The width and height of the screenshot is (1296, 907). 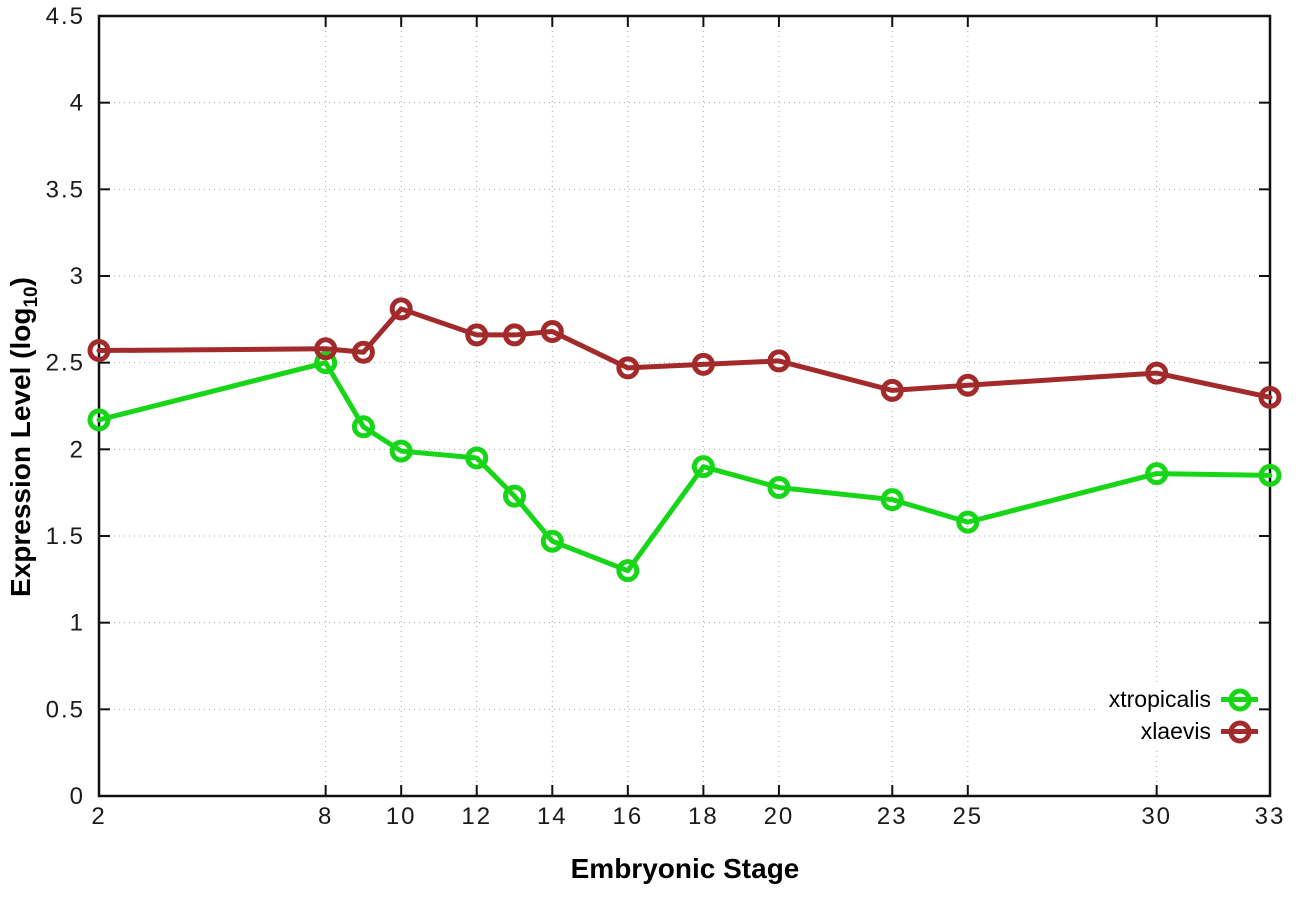 What do you see at coordinates (65, 16) in the screenshot?
I see `y-tick-label-4.5: 4.5` at bounding box center [65, 16].